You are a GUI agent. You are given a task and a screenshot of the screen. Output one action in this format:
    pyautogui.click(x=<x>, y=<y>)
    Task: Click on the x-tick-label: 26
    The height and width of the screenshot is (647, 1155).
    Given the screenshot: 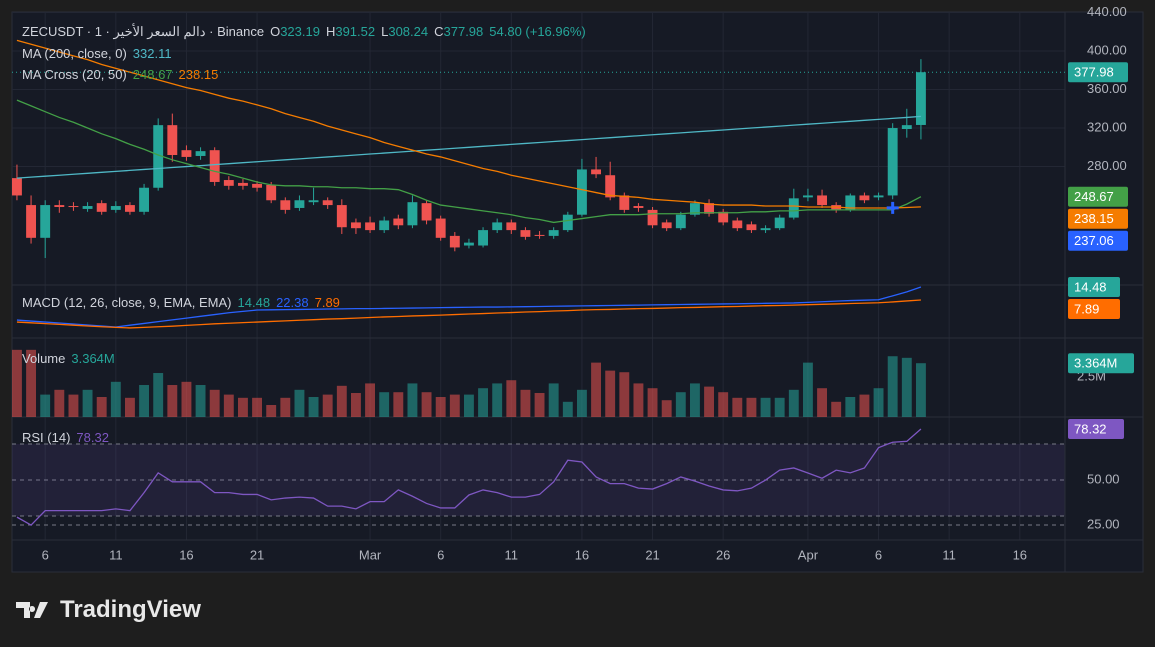 What is the action you would take?
    pyautogui.click(x=723, y=554)
    